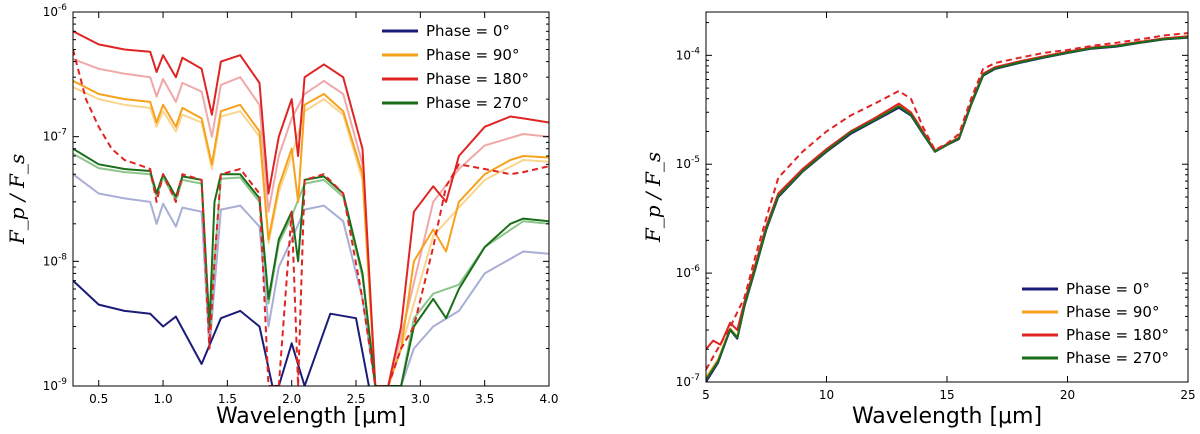 This screenshot has width=1200, height=434. Describe the element at coordinates (688, 381) in the screenshot. I see `right-y-tick-label: 10⁻⁷` at that location.